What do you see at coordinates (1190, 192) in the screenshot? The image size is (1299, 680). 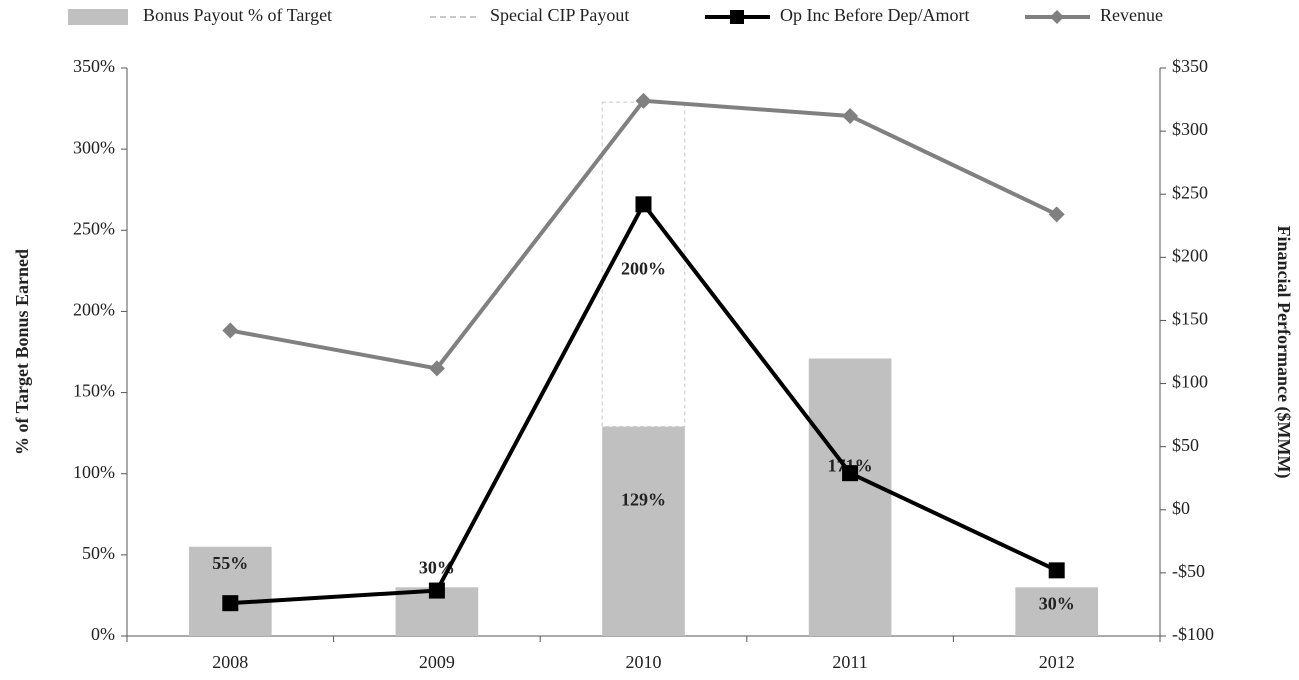 I see `y2-tick-label: $250` at bounding box center [1190, 192].